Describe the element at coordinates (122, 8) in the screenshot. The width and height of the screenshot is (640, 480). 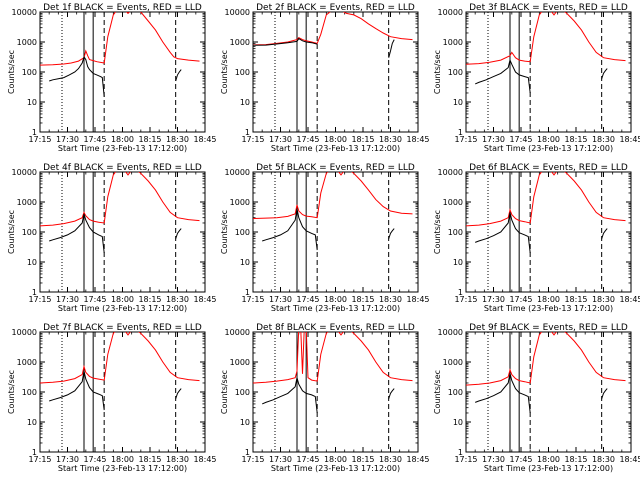
I see `panel-title: Det 1f BLACK = Events, RED = LLD` at that location.